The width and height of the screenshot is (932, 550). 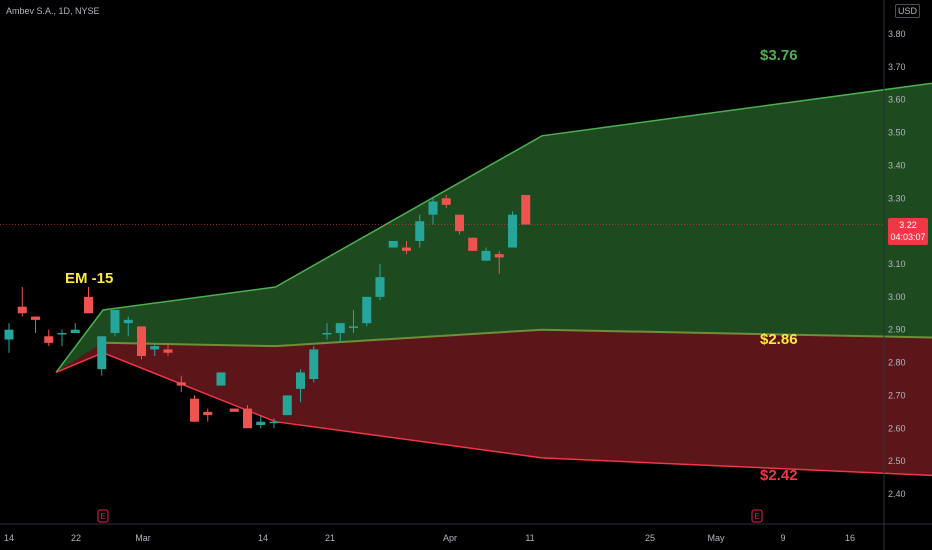 I want to click on currency-badge: USD, so click(x=907, y=11).